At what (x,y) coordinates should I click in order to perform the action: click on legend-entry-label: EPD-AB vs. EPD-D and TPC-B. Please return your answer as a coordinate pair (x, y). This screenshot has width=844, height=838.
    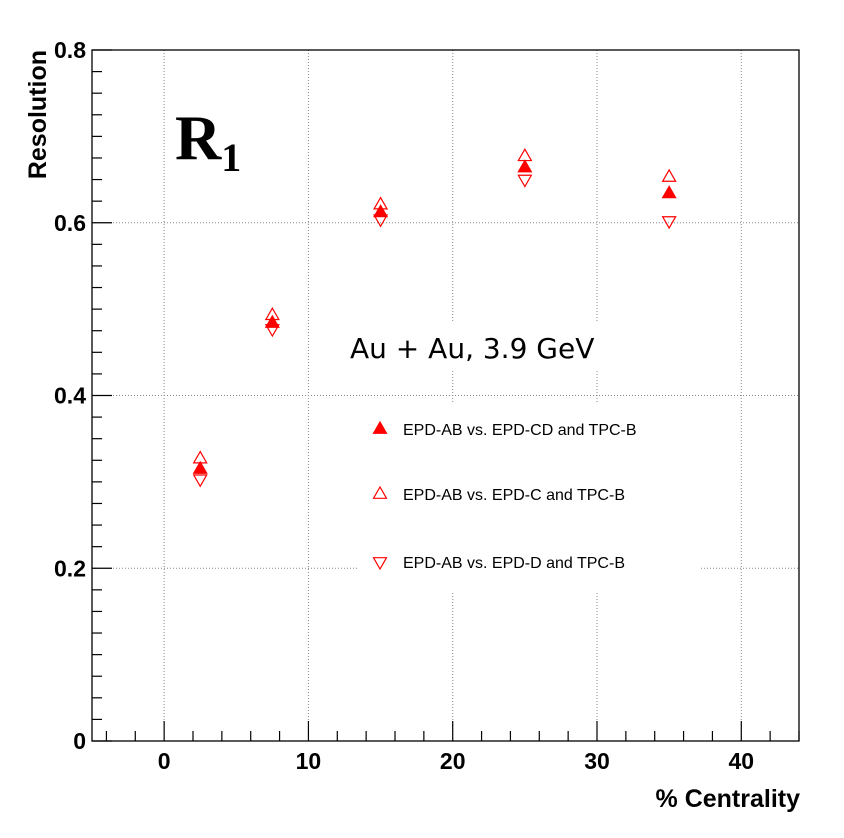
    Looking at the image, I should click on (514, 563).